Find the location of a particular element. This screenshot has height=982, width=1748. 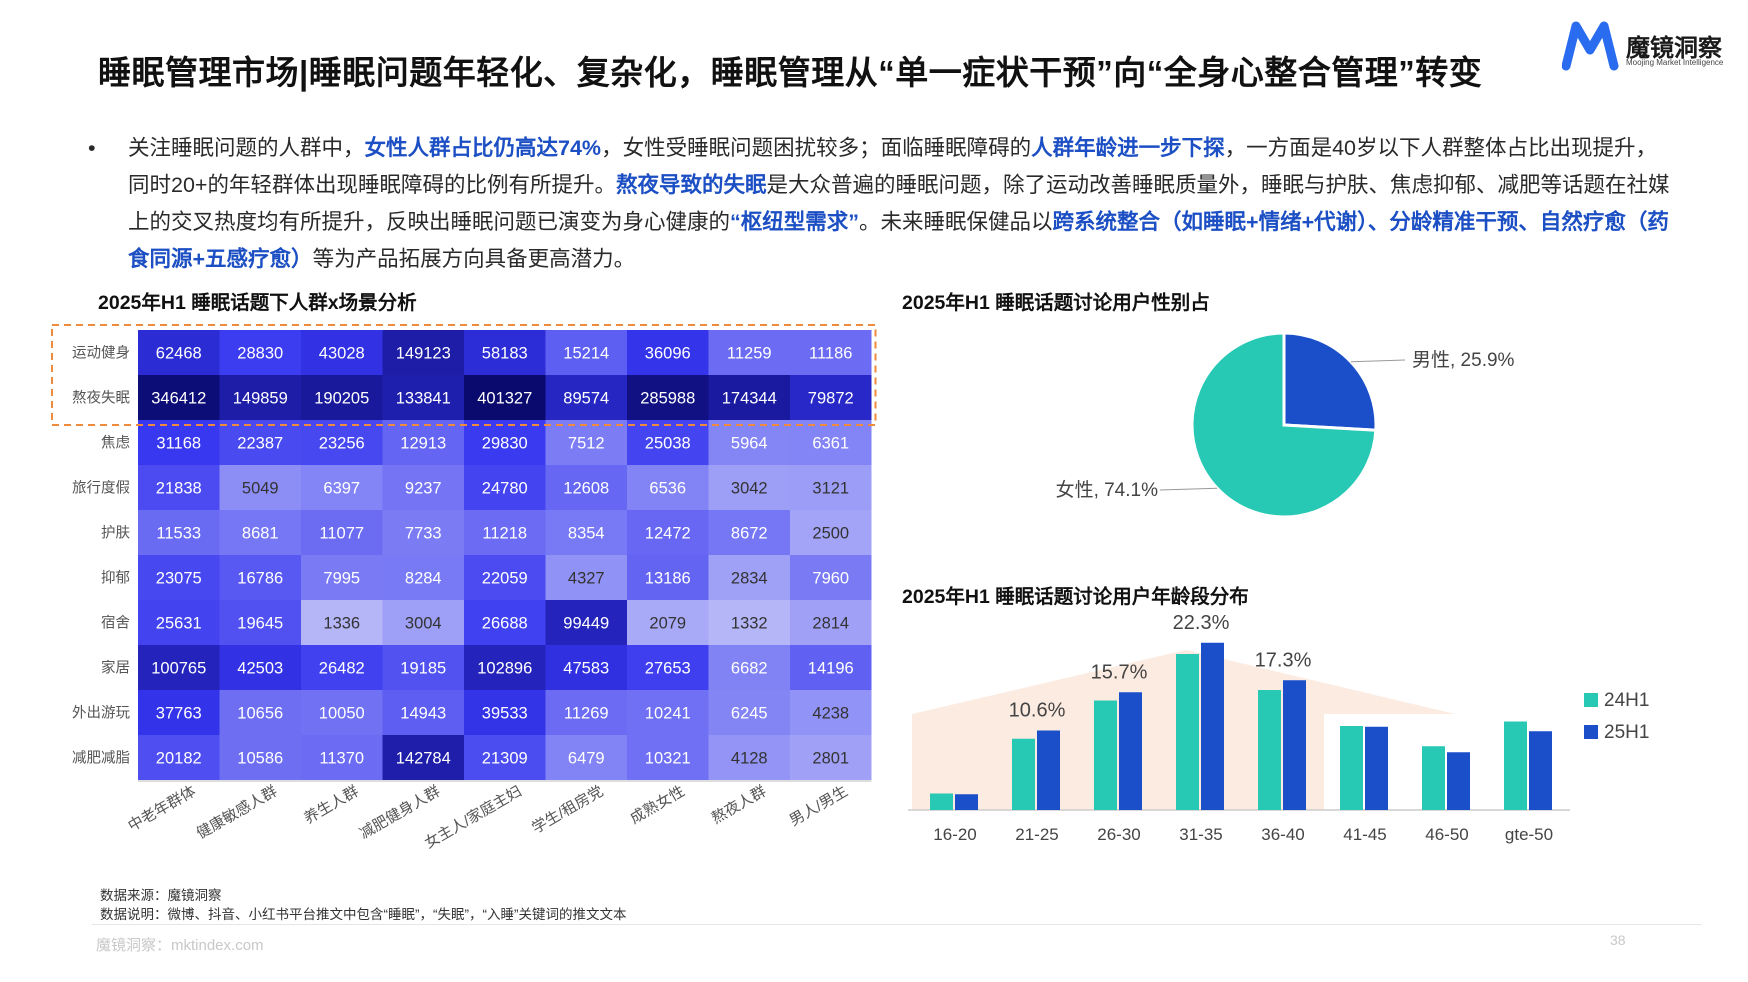

heatmap-row-label: 宿舍 is located at coordinates (115, 623).